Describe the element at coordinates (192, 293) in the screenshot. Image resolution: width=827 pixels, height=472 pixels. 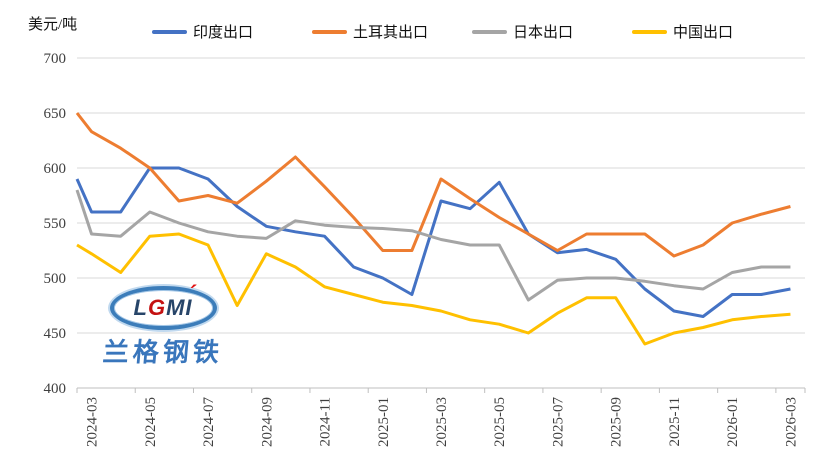
I see `logo-accent-mark: ´` at that location.